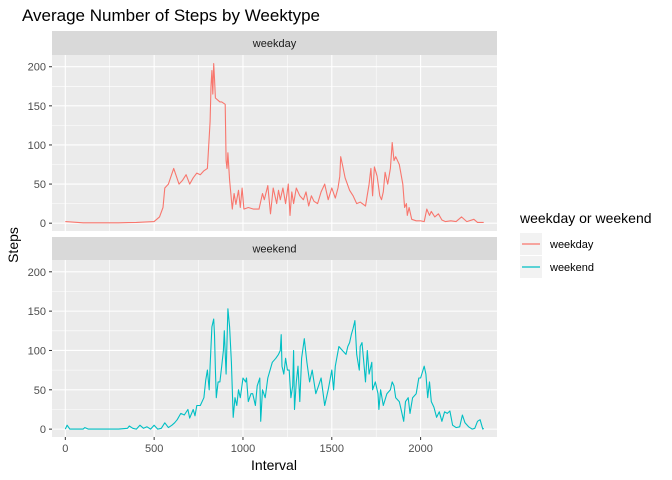 This screenshot has height=480, width=672. What do you see at coordinates (274, 465) in the screenshot?
I see `x-axis-title: Interval` at bounding box center [274, 465].